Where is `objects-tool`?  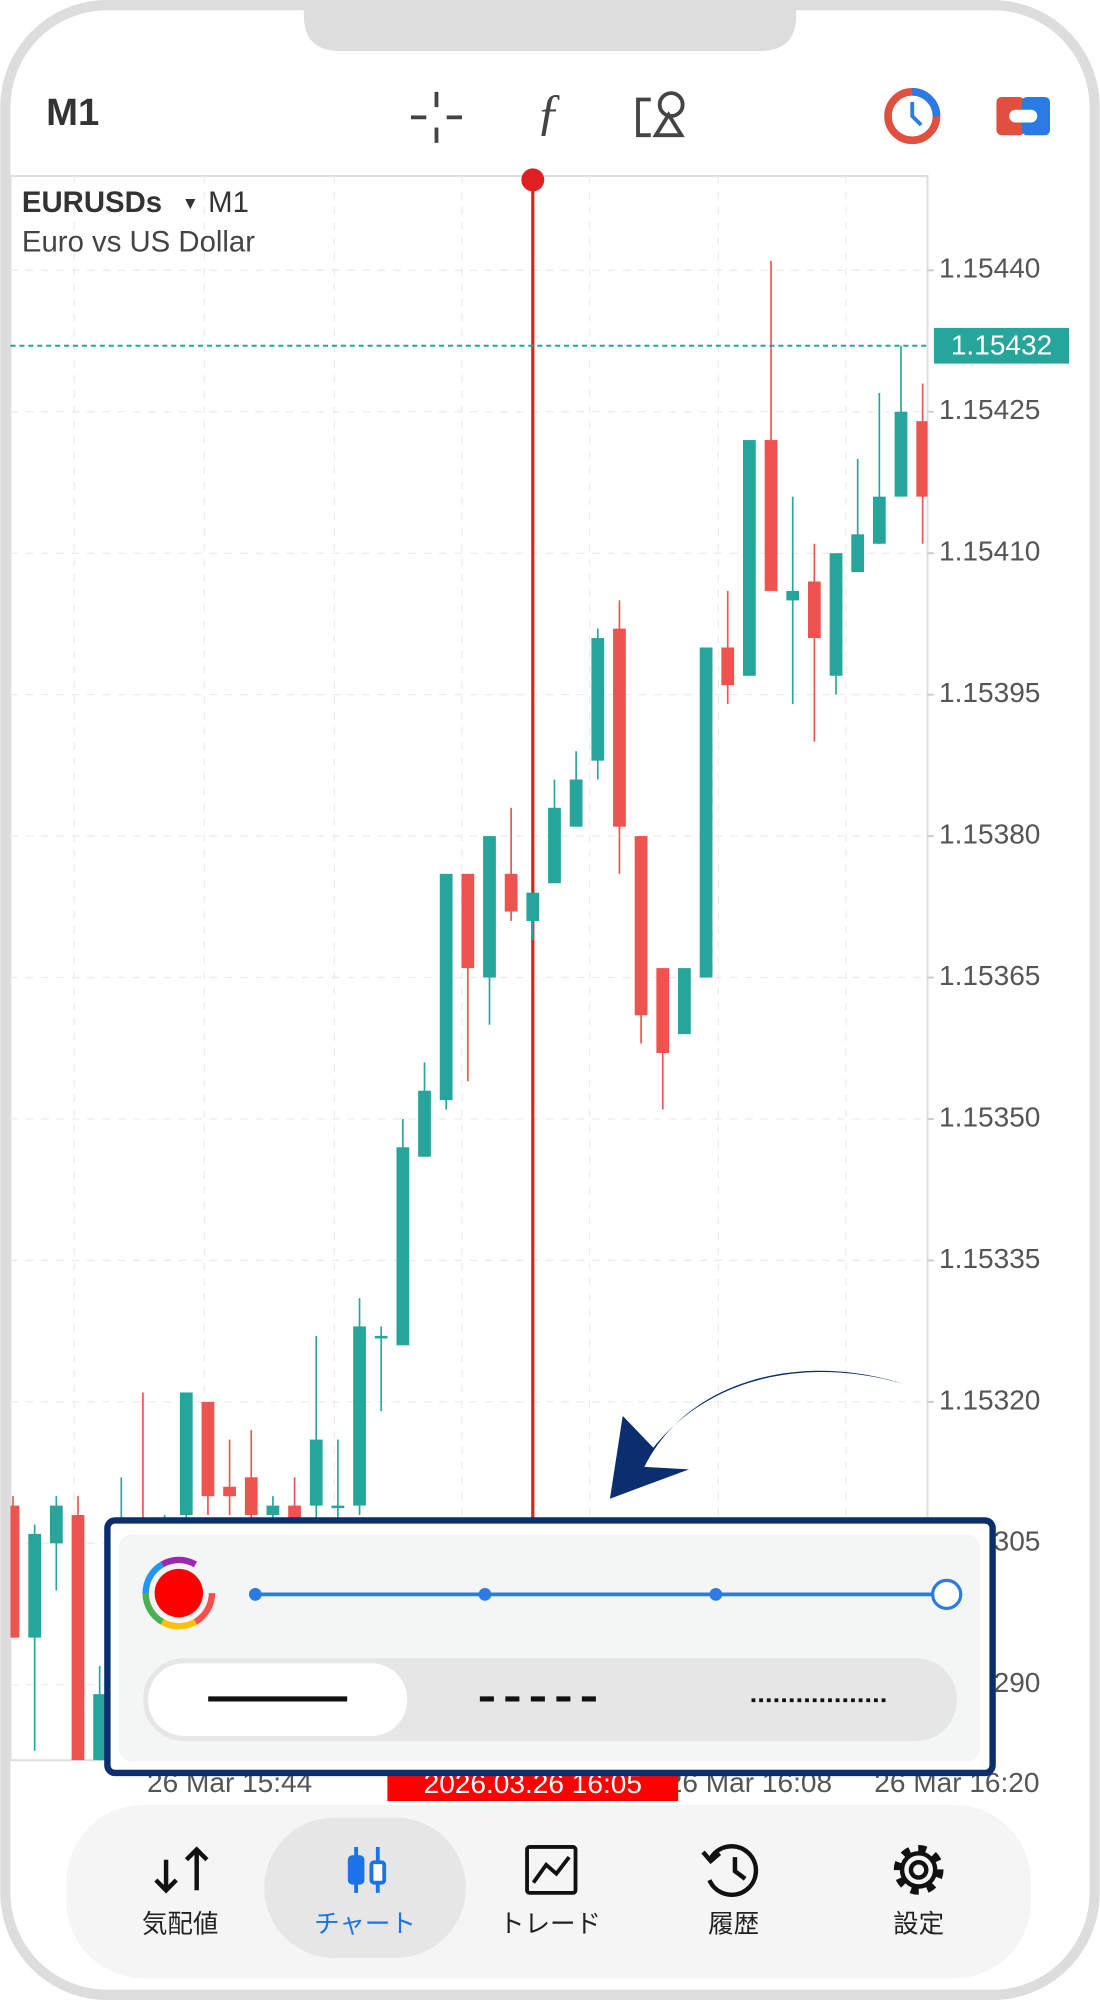 objects-tool is located at coordinates (660, 114).